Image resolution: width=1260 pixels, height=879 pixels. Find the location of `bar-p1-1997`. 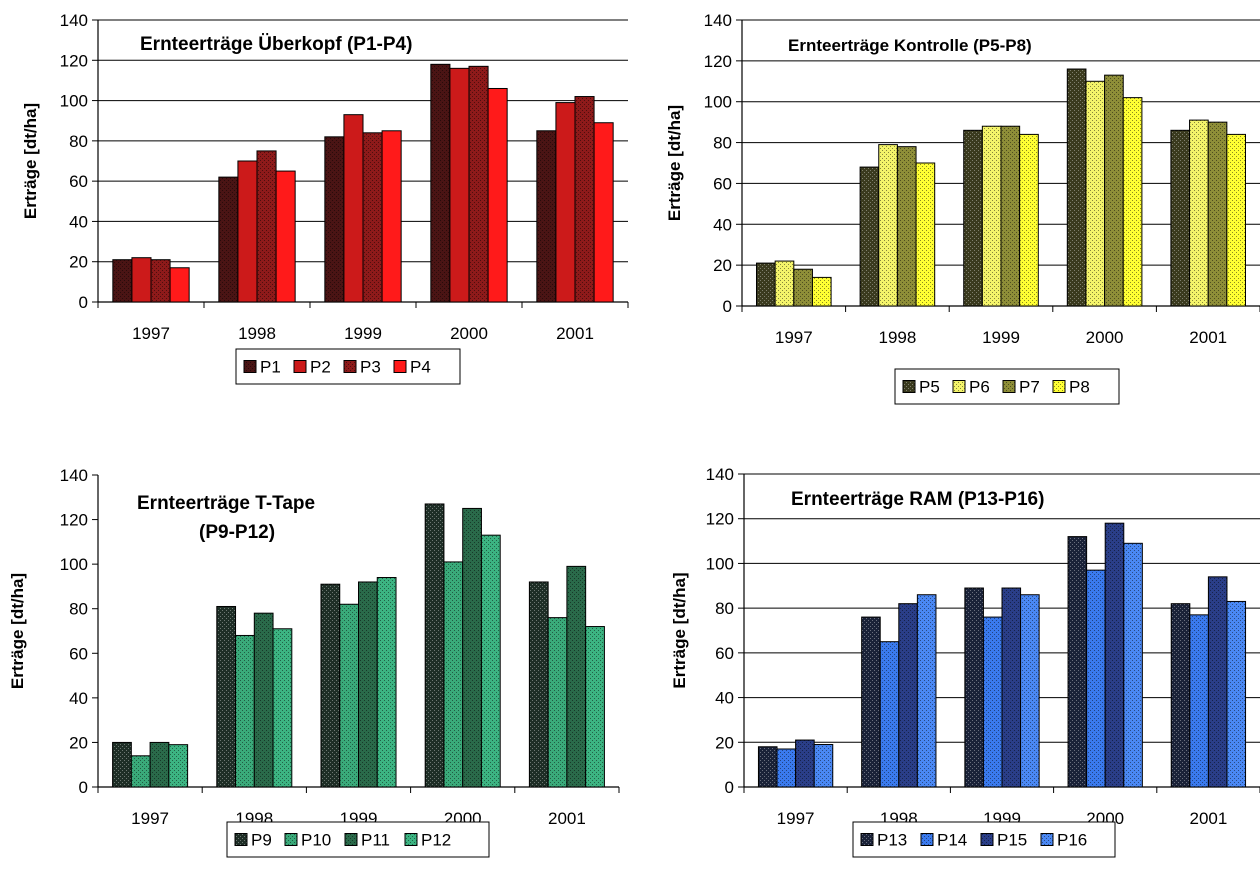

bar-p1-1997 is located at coordinates (122, 281).